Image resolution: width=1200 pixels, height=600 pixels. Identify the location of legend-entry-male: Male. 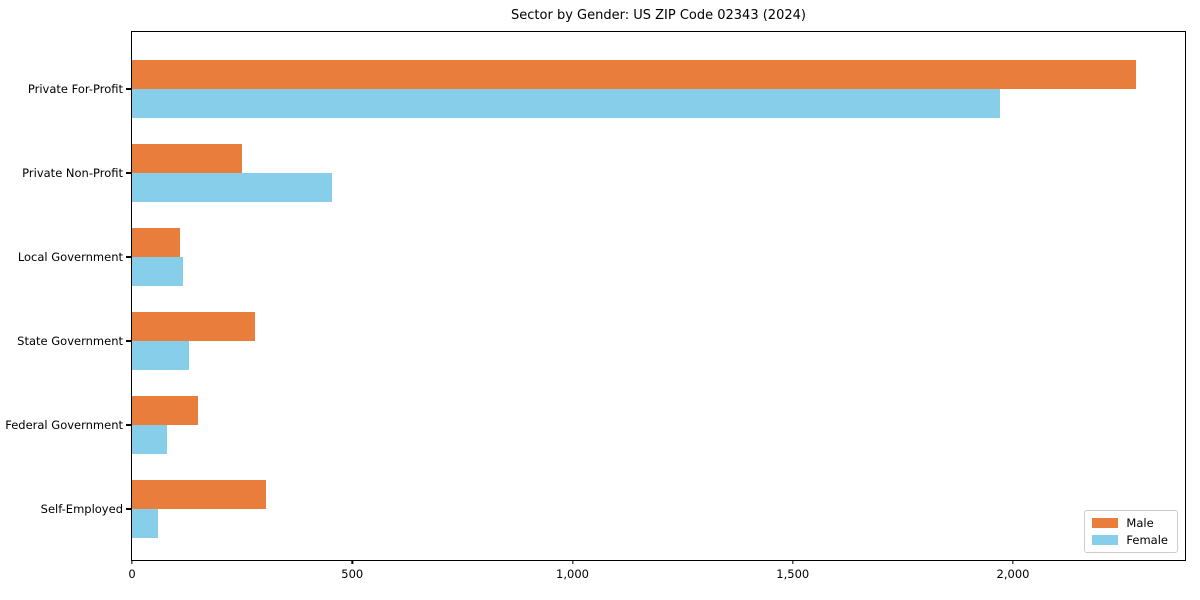
(1130, 523).